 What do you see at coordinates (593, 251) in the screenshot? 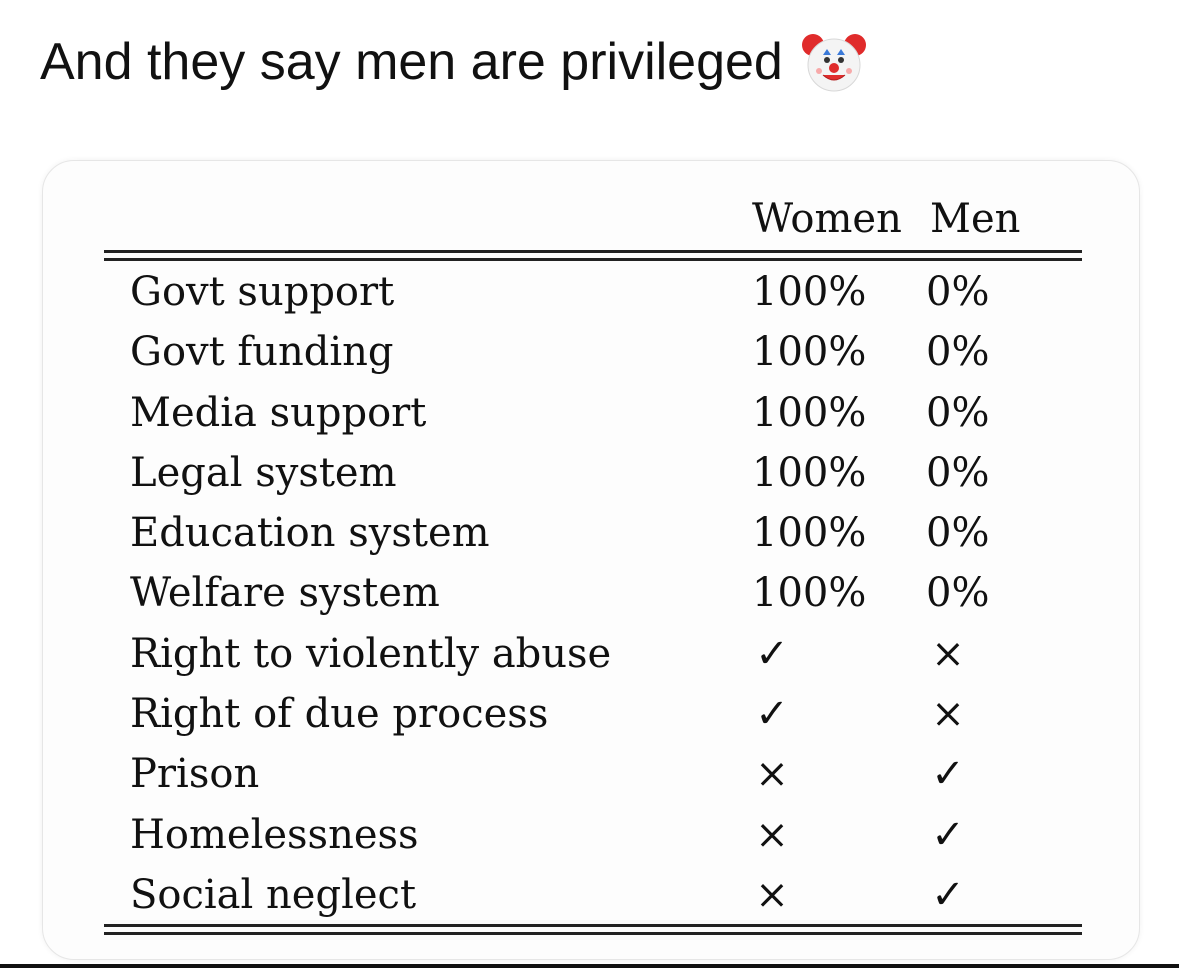
I see `header-rule-top` at bounding box center [593, 251].